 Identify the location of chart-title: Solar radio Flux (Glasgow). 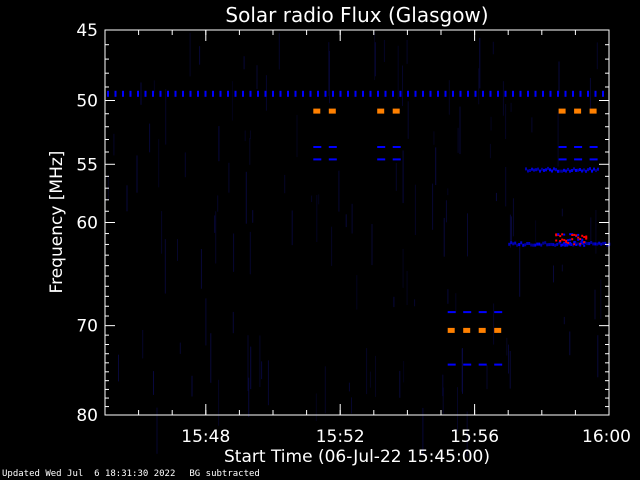
(356, 15).